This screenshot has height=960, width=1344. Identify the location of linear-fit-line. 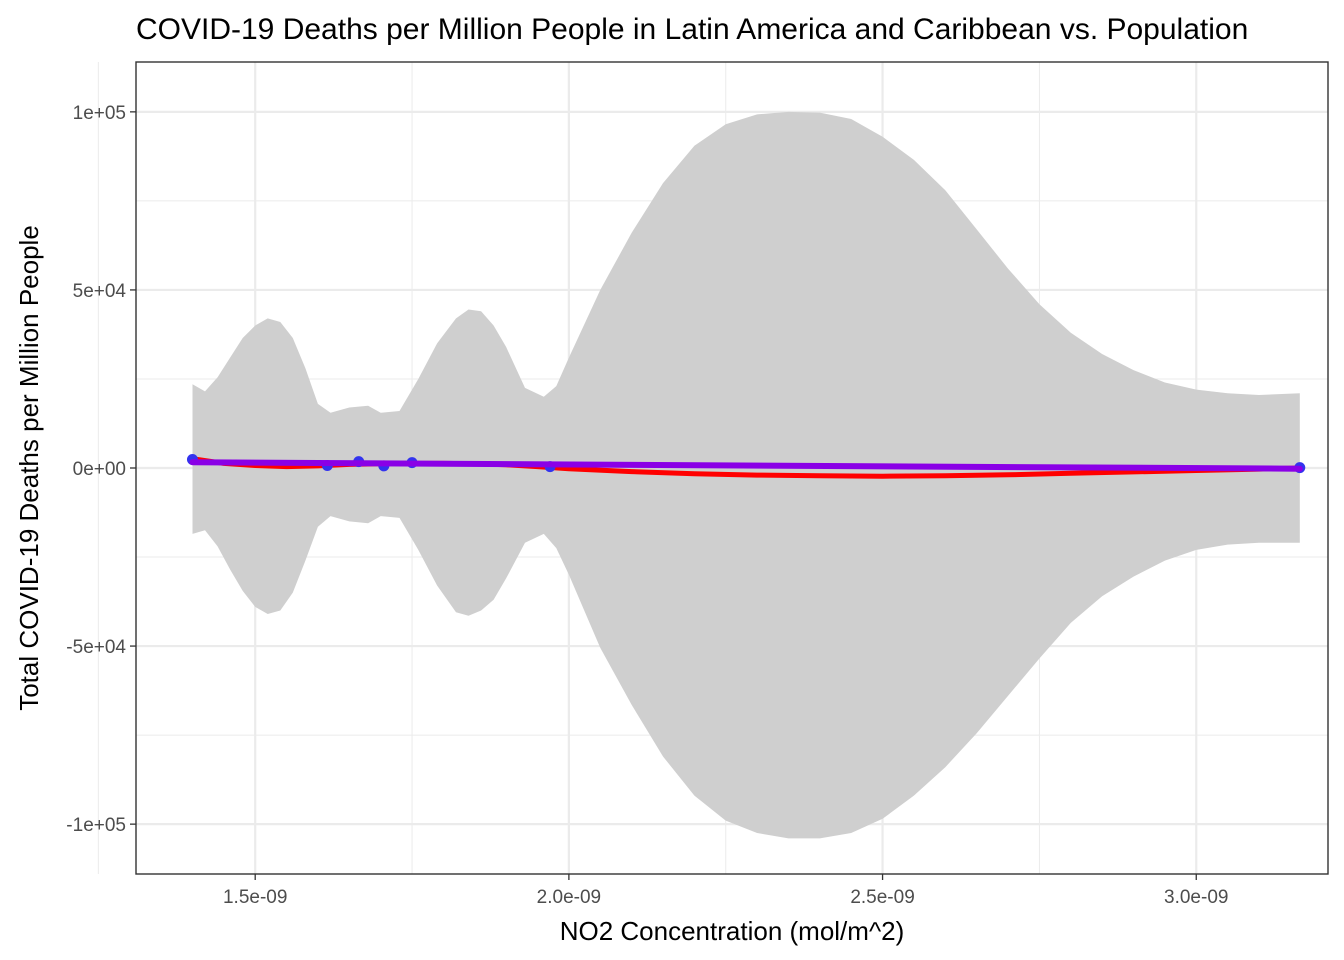
(746, 465).